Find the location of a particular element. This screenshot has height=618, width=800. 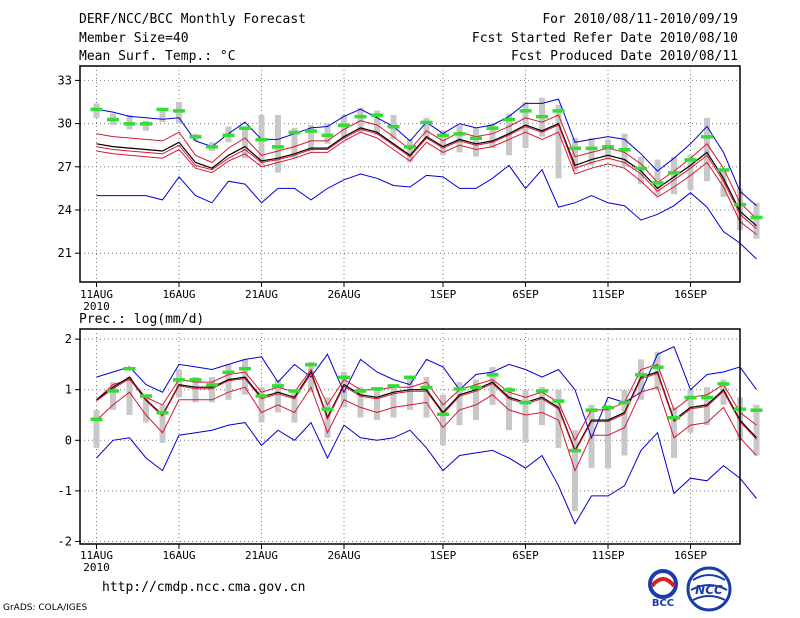

temp-xtick-label: 16SEP is located at coordinates (690, 294).